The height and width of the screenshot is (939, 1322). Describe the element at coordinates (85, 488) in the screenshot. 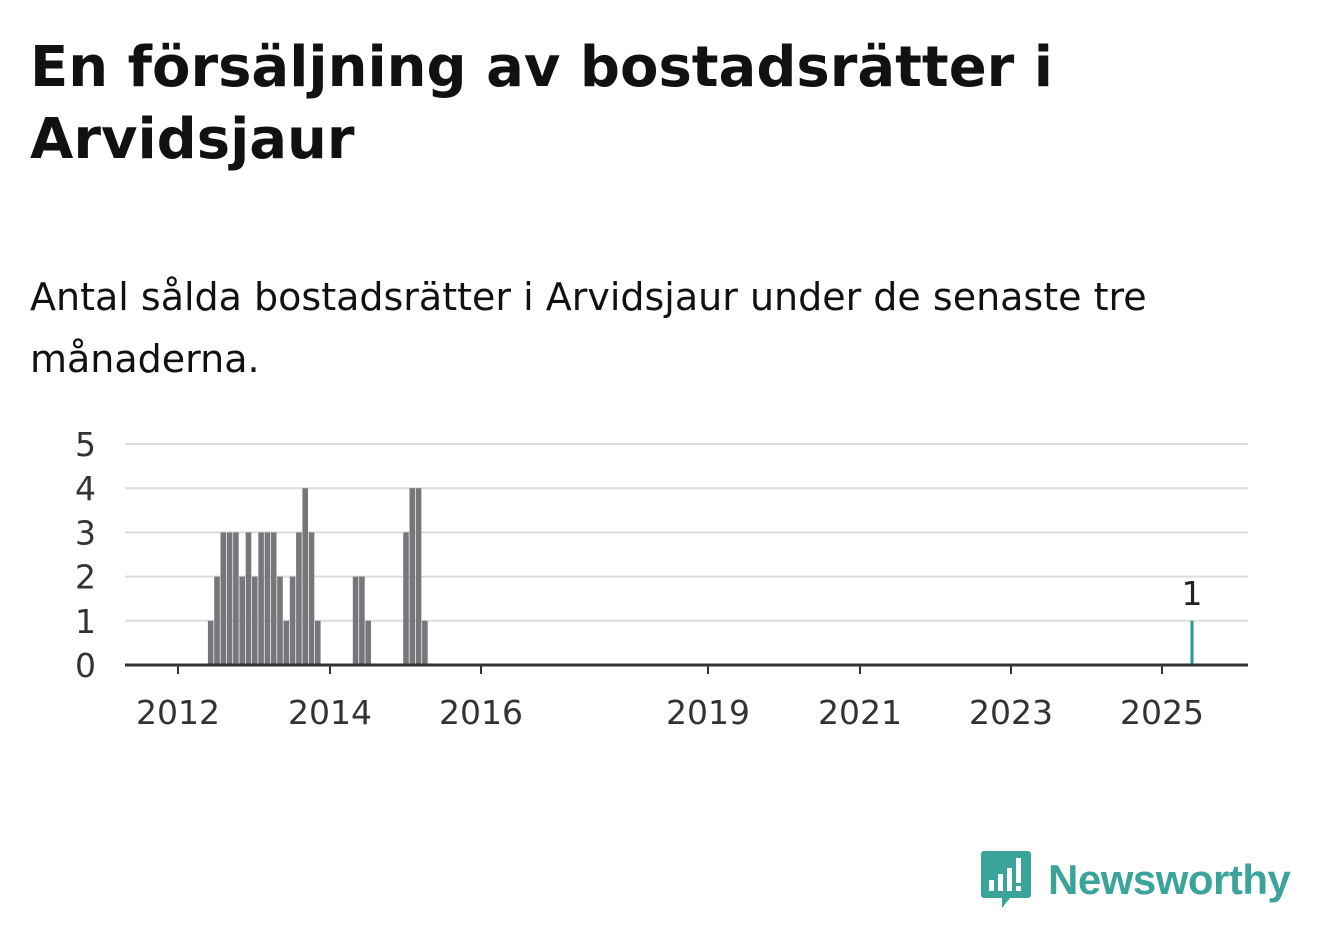

I see `y-tick-label: 4` at that location.